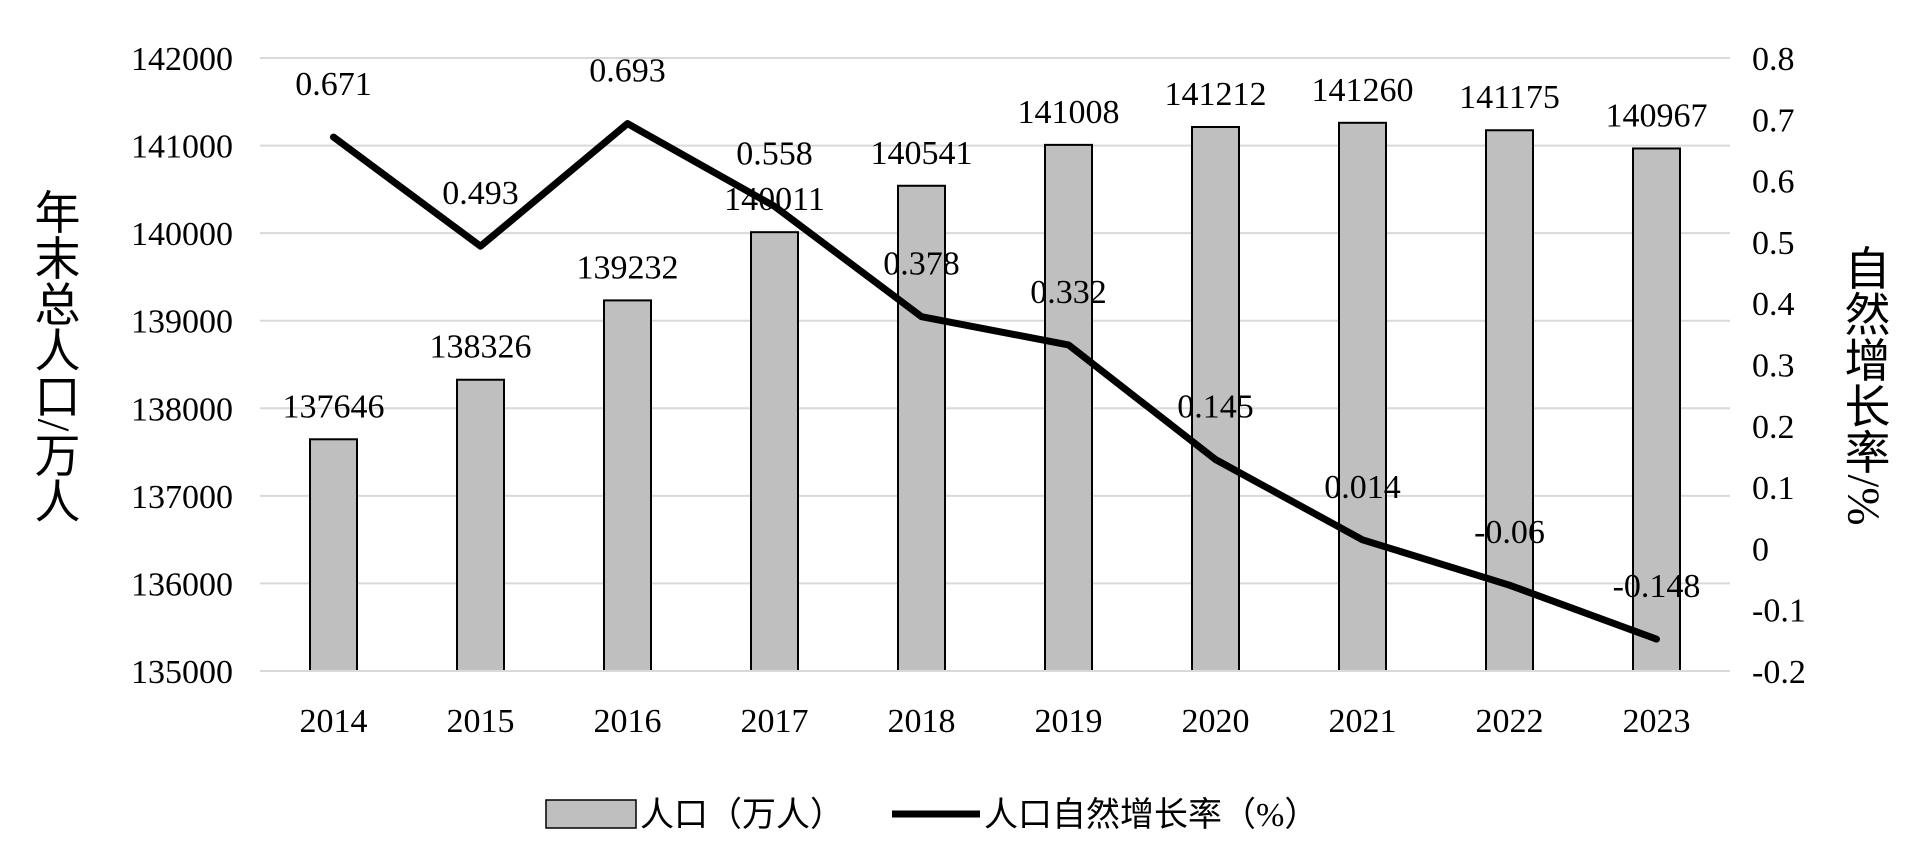  What do you see at coordinates (334, 406) in the screenshot?
I see `bar-data-label: 137646` at bounding box center [334, 406].